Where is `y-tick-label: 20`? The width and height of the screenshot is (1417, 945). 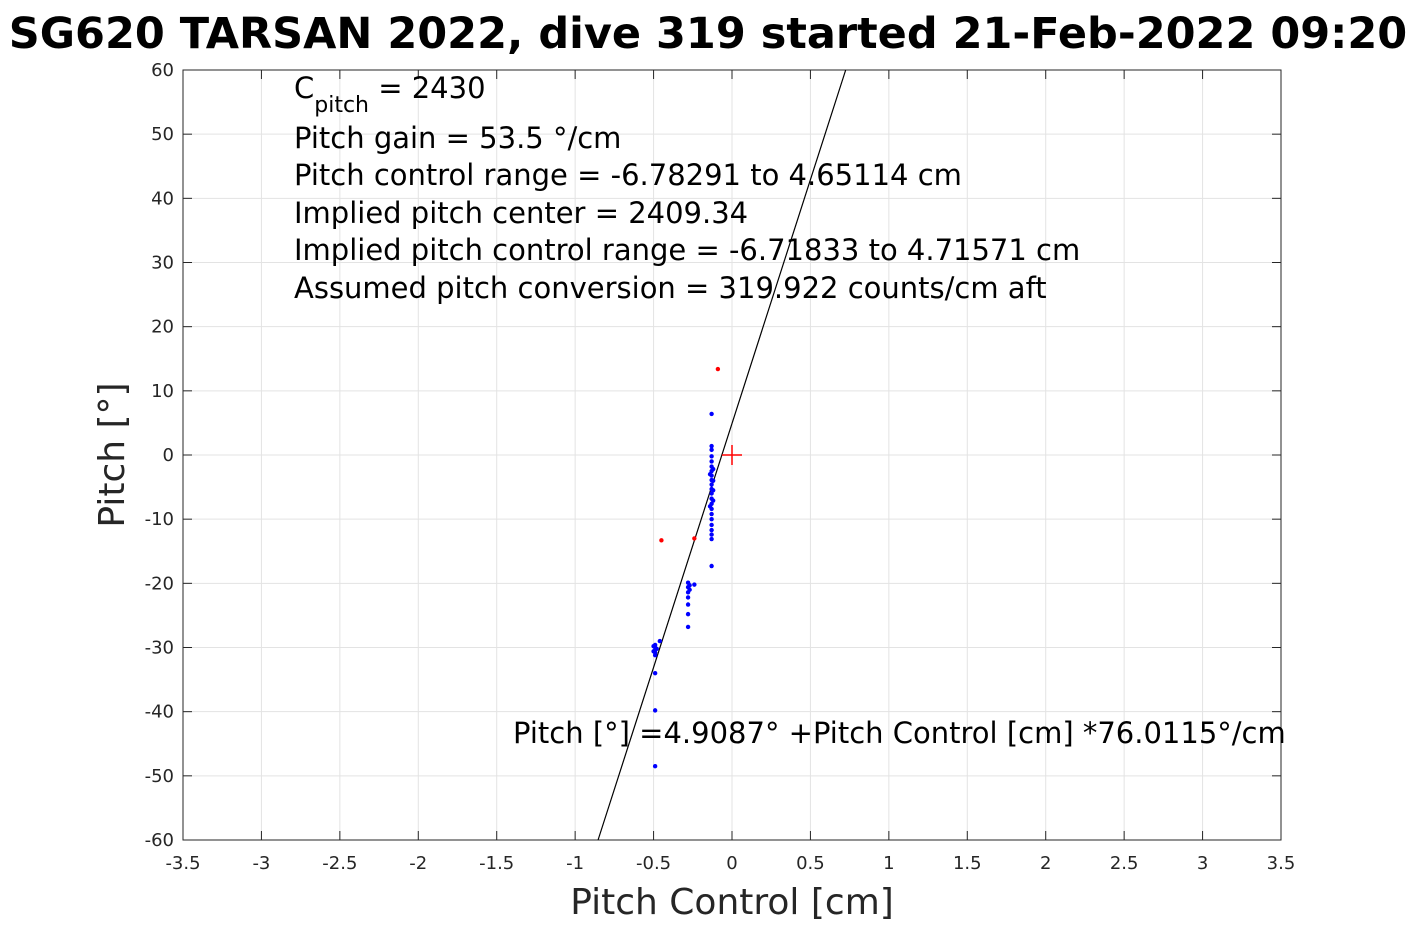 y-tick-label: 20 is located at coordinates (162, 327).